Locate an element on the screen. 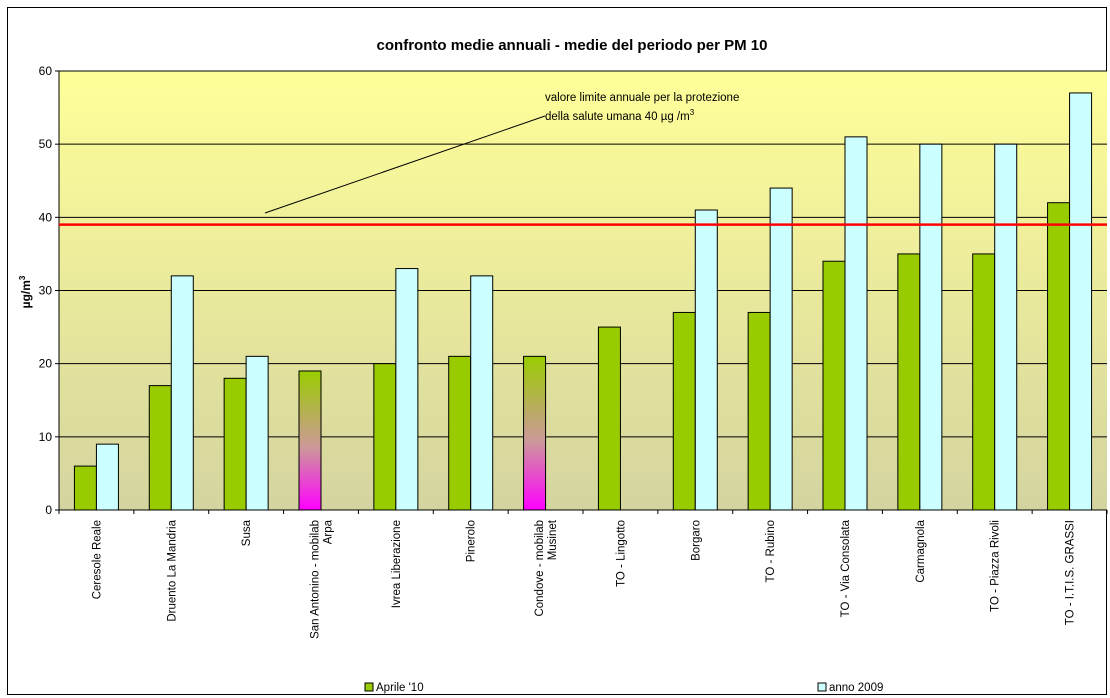 This screenshot has height=698, width=1110. x-category-label: TO - Lingotto is located at coordinates (621, 553).